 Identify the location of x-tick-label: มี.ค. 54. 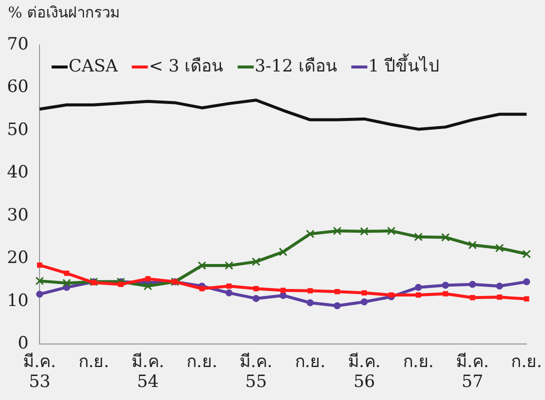
(147, 372).